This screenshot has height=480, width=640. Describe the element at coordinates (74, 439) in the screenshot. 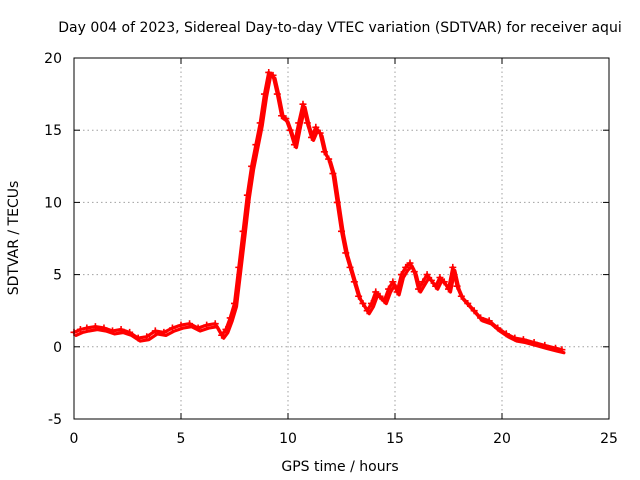

I see `x-tick-label: 0` at that location.